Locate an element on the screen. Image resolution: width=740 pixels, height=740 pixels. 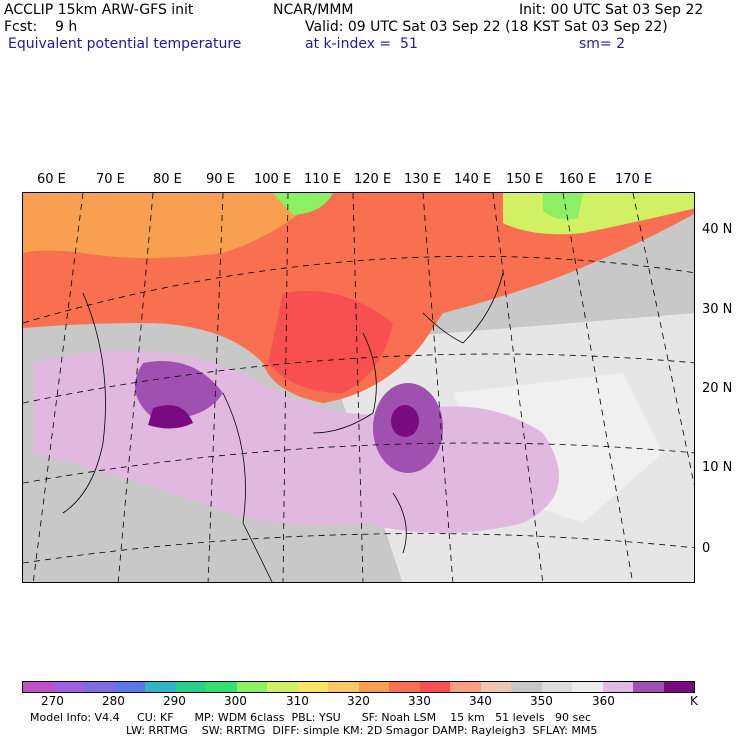
lon-label: 60 E is located at coordinates (51, 179).